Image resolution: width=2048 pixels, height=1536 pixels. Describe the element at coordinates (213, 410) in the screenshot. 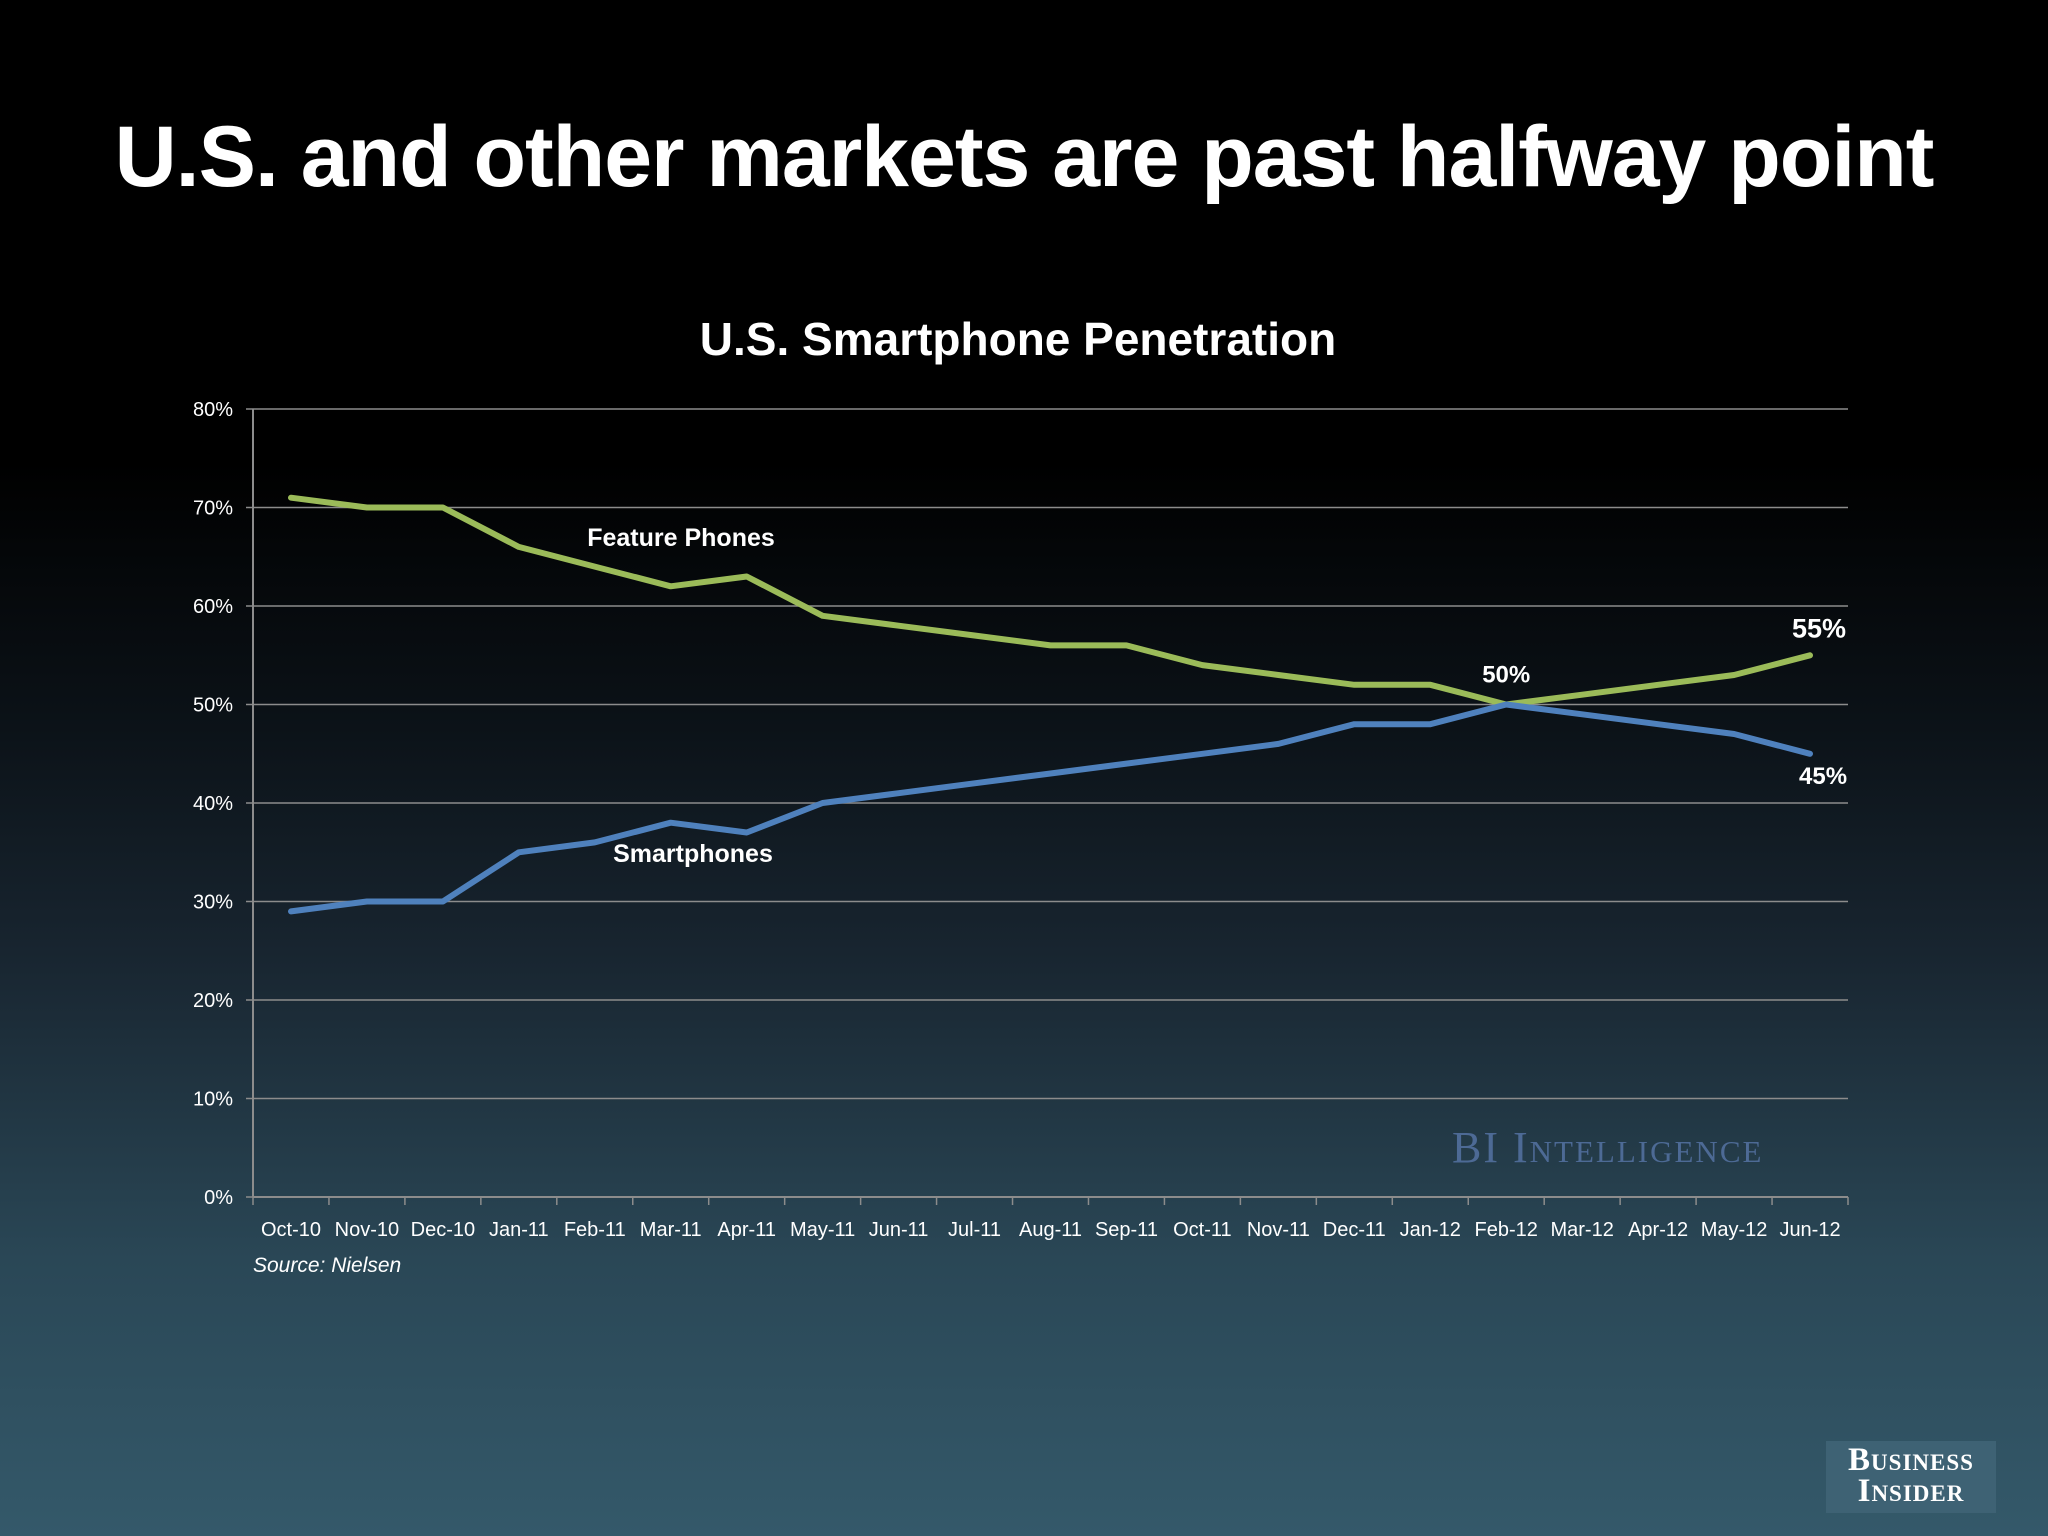

I see `y-tick-label: 80%` at that location.